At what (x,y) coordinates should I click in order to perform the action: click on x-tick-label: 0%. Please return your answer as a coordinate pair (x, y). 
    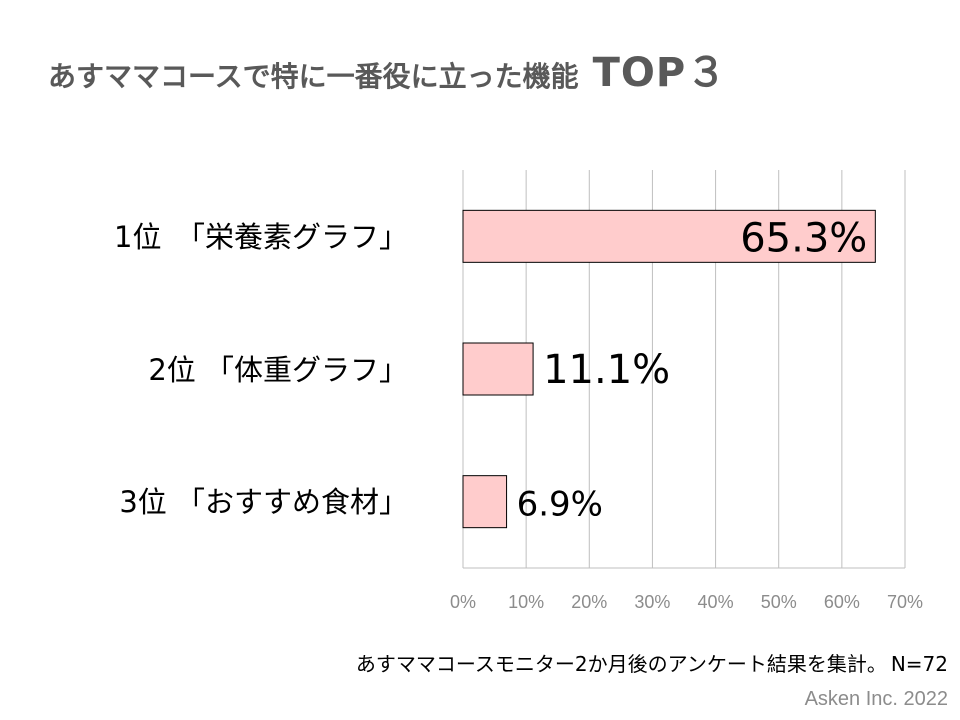
    Looking at the image, I should click on (463, 602).